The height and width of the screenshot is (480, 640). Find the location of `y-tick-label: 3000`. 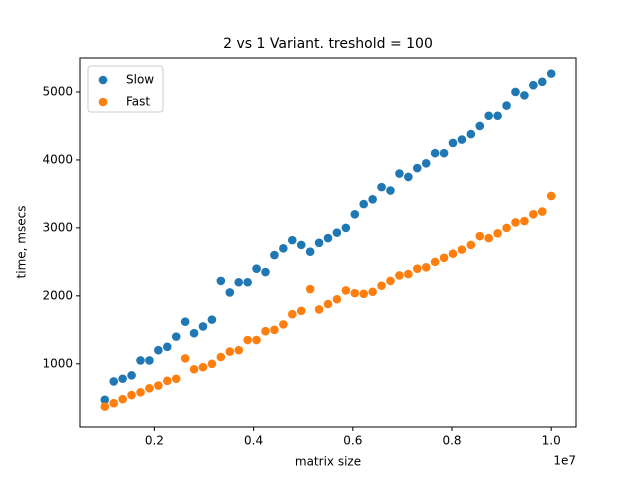

y-tick-label: 3000 is located at coordinates (57, 227).